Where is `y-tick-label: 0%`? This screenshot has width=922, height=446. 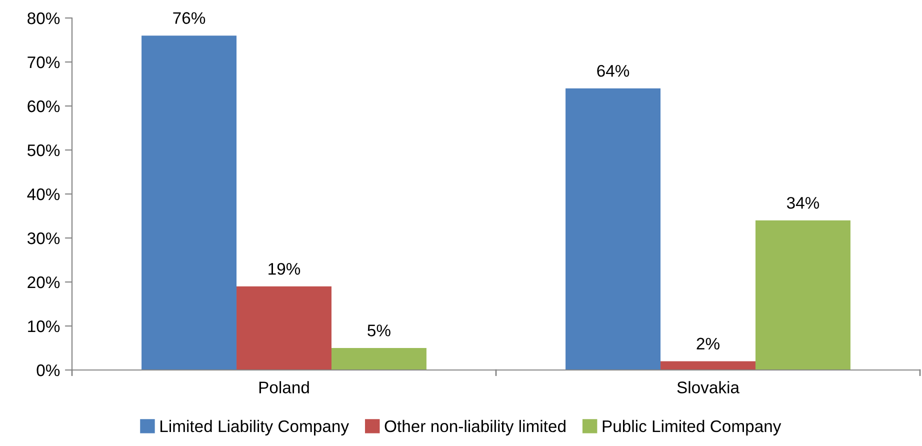
y-tick-label: 0% is located at coordinates (48, 370).